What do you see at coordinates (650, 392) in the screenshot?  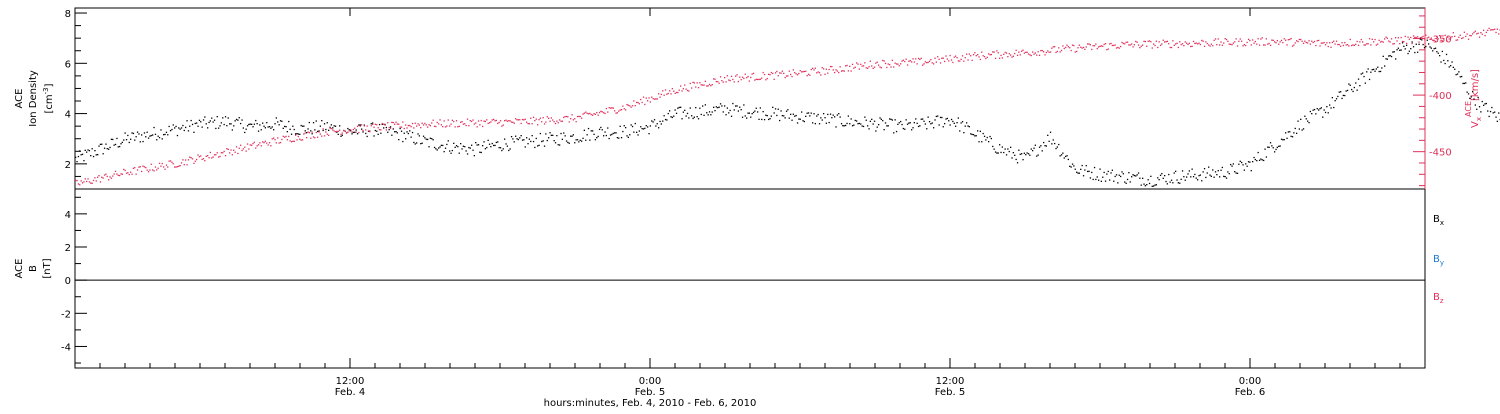 I see `x-tick-label-date: Feb. 5` at bounding box center [650, 392].